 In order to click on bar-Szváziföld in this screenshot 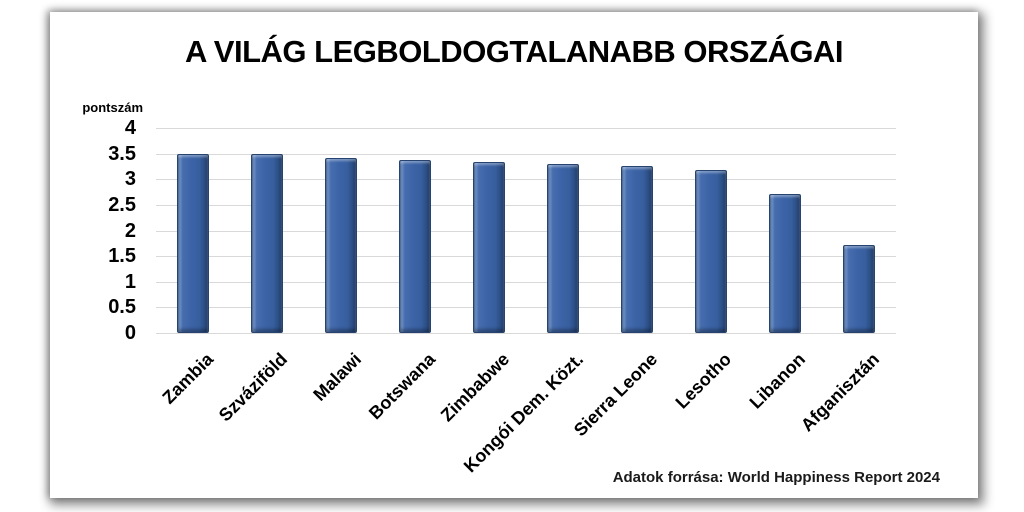, I will do `click(267, 243)`.